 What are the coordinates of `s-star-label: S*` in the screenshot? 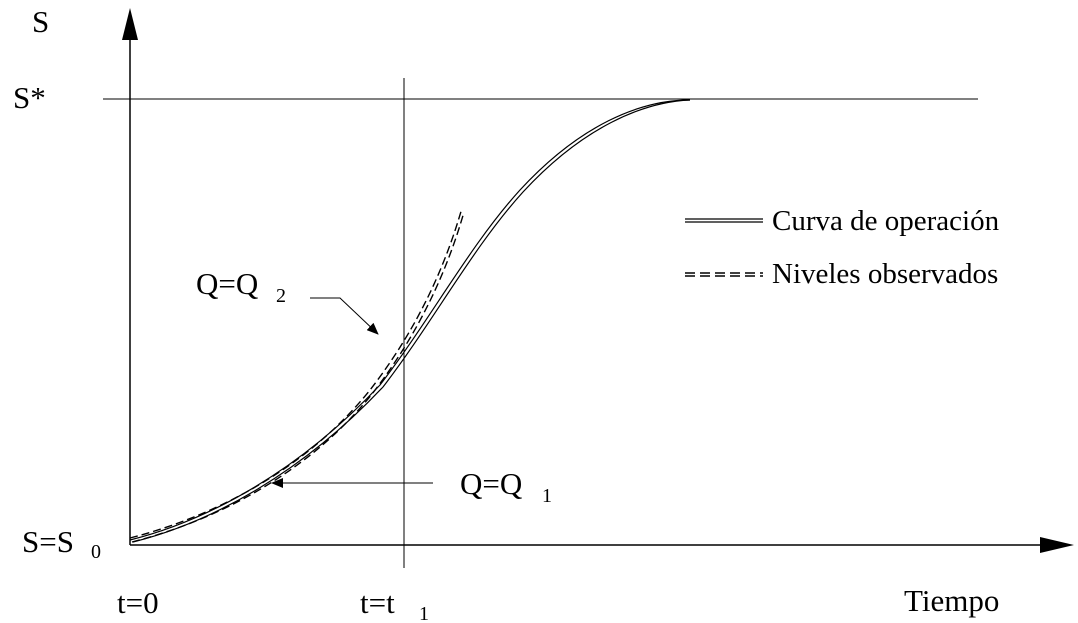 It's located at (29, 97).